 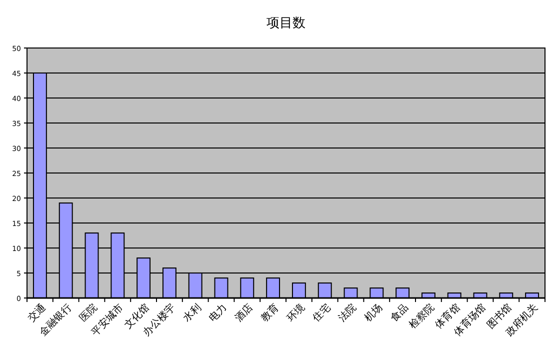 What do you see at coordinates (192, 313) in the screenshot?
I see `x-tick-label: 水利` at bounding box center [192, 313].